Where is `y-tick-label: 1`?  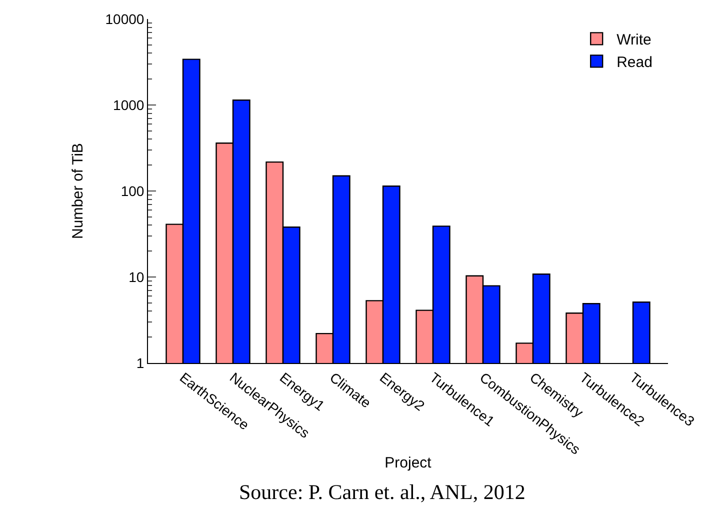
y-tick-label: 1 is located at coordinates (140, 362).